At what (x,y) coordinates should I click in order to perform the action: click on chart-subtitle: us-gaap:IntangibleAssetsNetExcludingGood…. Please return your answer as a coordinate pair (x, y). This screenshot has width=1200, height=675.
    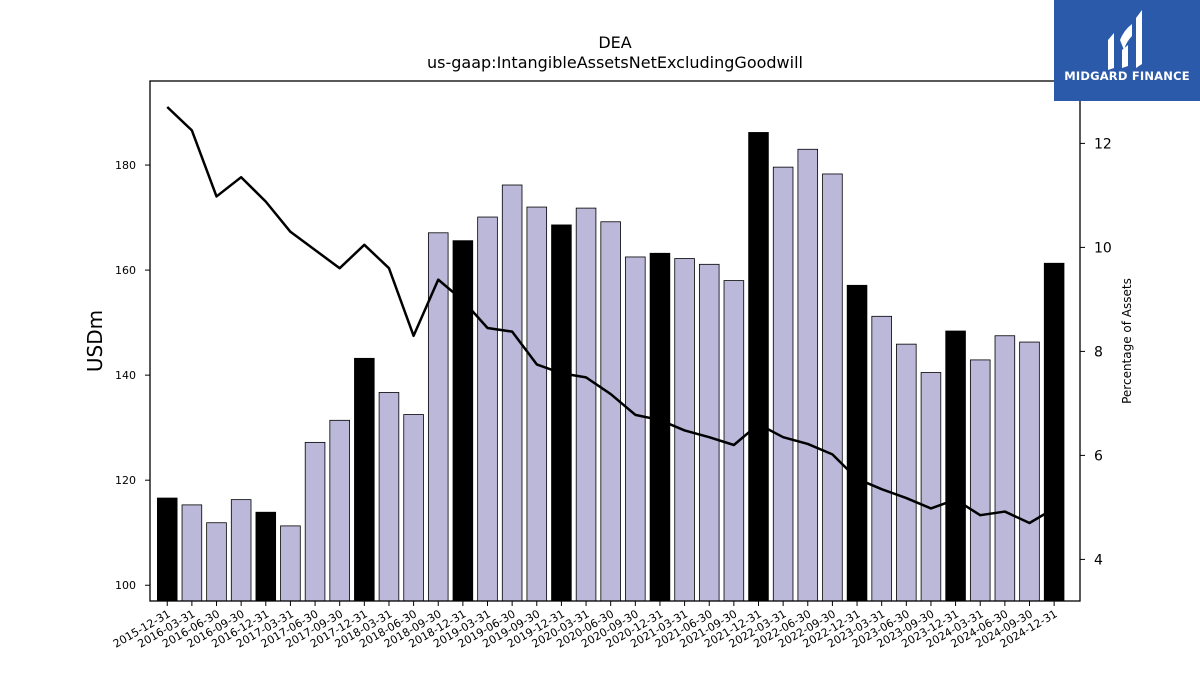
    Looking at the image, I should click on (615, 62).